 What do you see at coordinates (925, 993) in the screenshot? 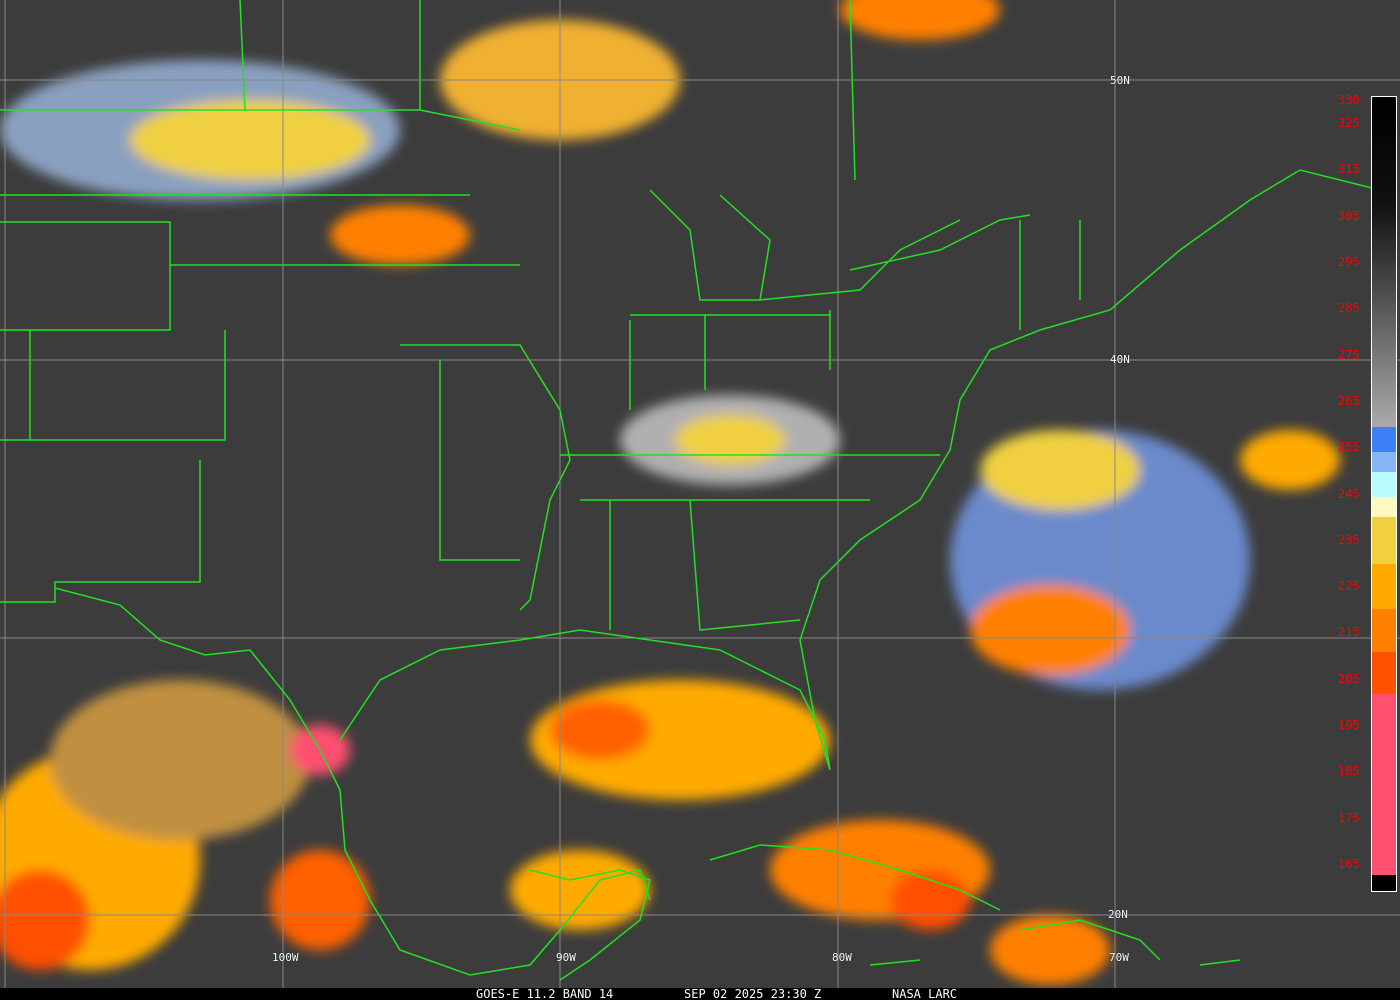
I see `source-label: NASA LARC` at bounding box center [925, 993].